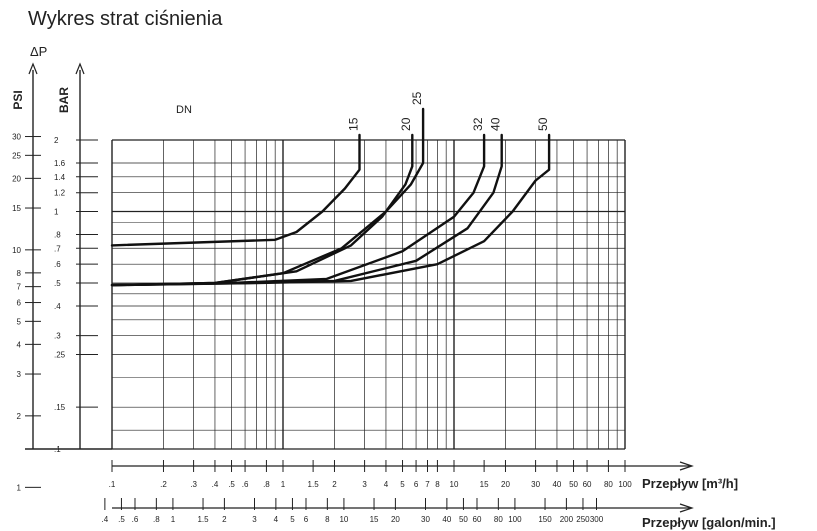 This screenshot has height=531, width=817. Describe the element at coordinates (587, 484) in the screenshot. I see `m3h-tick-label: 60` at that location.